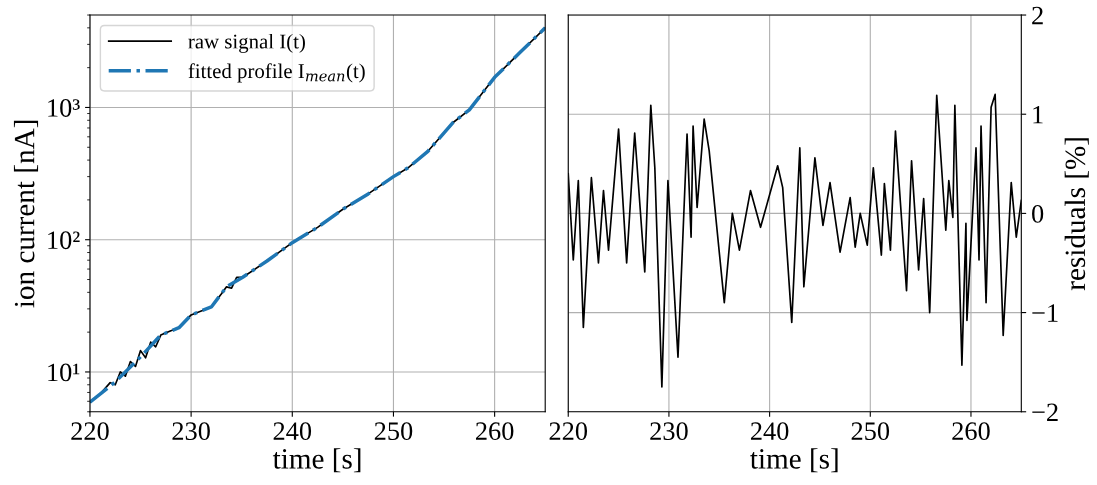 Image resolution: width=1097 pixels, height=485 pixels. I want to click on y-tick-label: −1, so click(1045, 313).